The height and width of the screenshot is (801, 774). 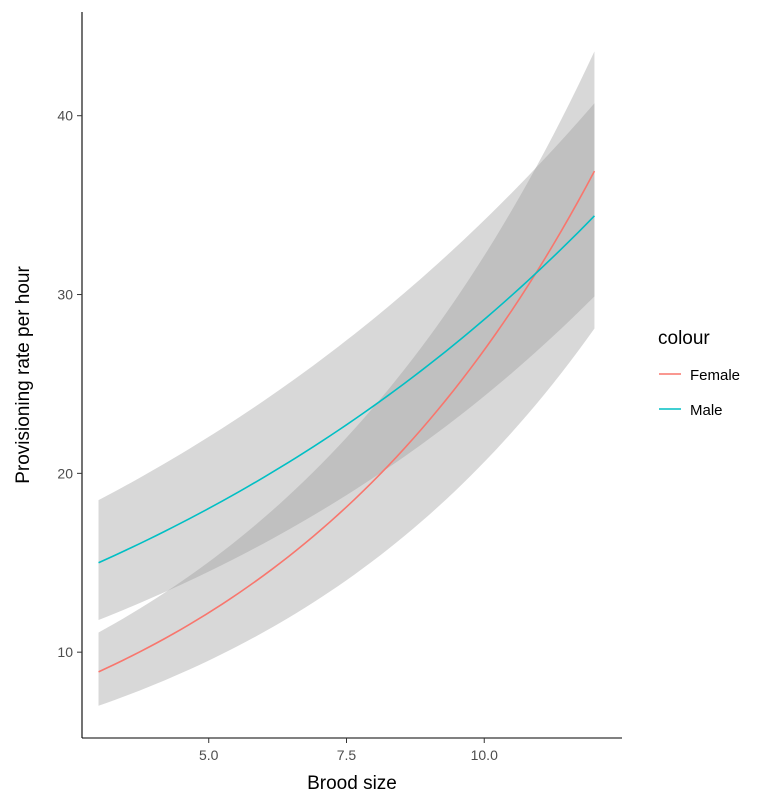 I want to click on legend-label-female: Female, so click(x=715, y=375).